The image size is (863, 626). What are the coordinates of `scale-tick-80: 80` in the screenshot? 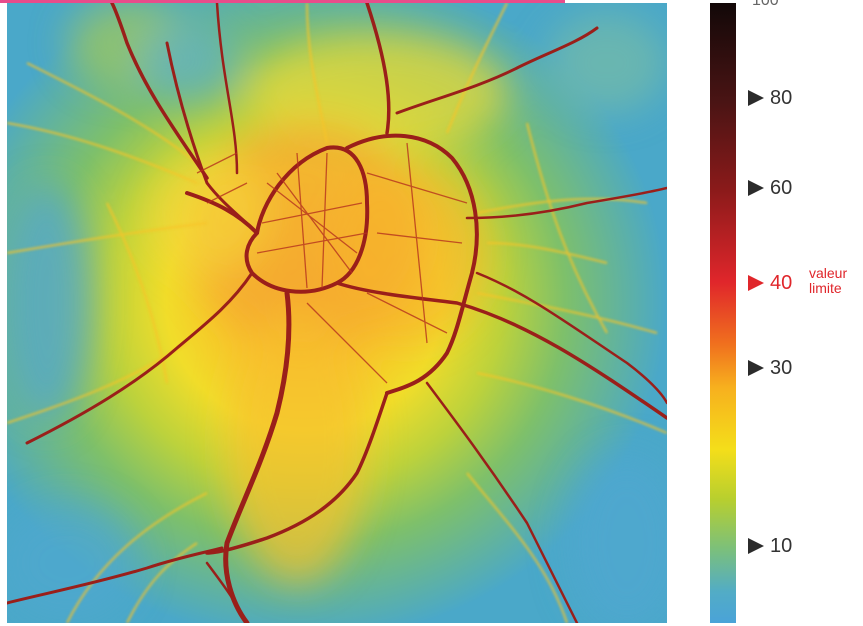 It's located at (770, 97).